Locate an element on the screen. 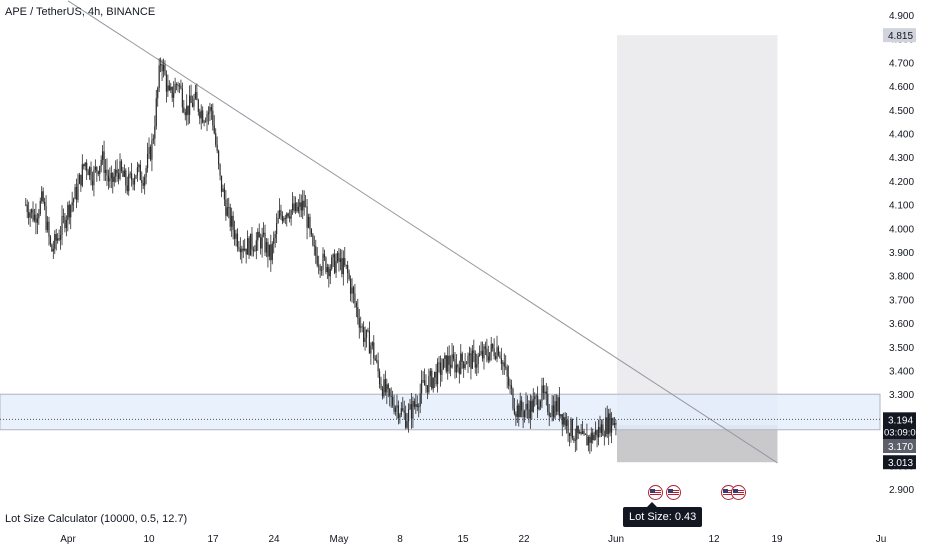 This screenshot has height=550, width=932. target-price-tag: 3.013 is located at coordinates (900, 463).